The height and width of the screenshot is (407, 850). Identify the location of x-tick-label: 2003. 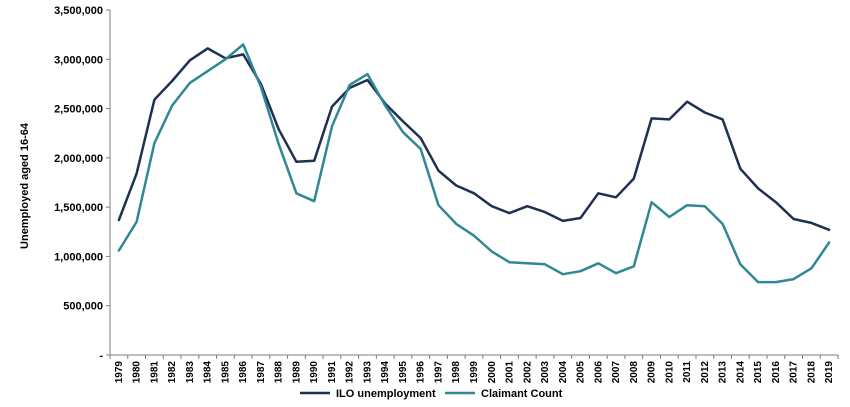
(545, 372).